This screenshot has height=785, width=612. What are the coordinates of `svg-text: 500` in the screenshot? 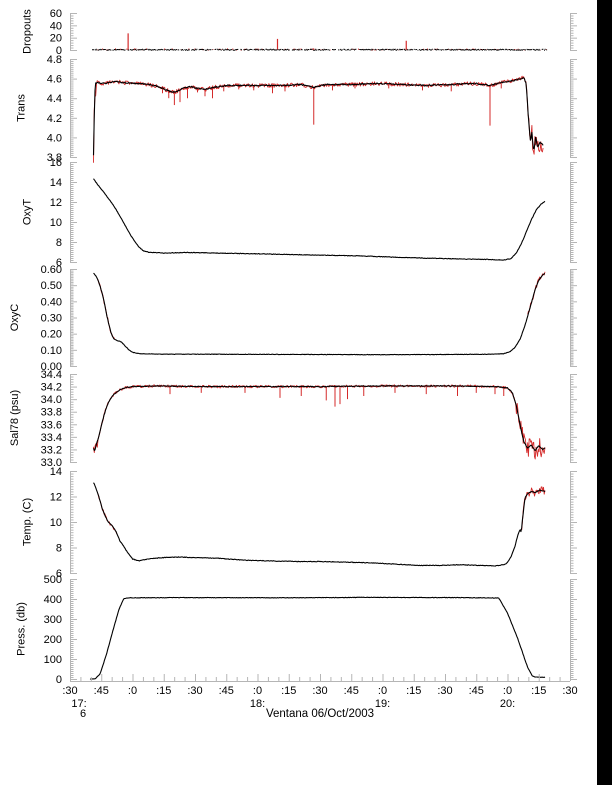 It's located at (53, 580).